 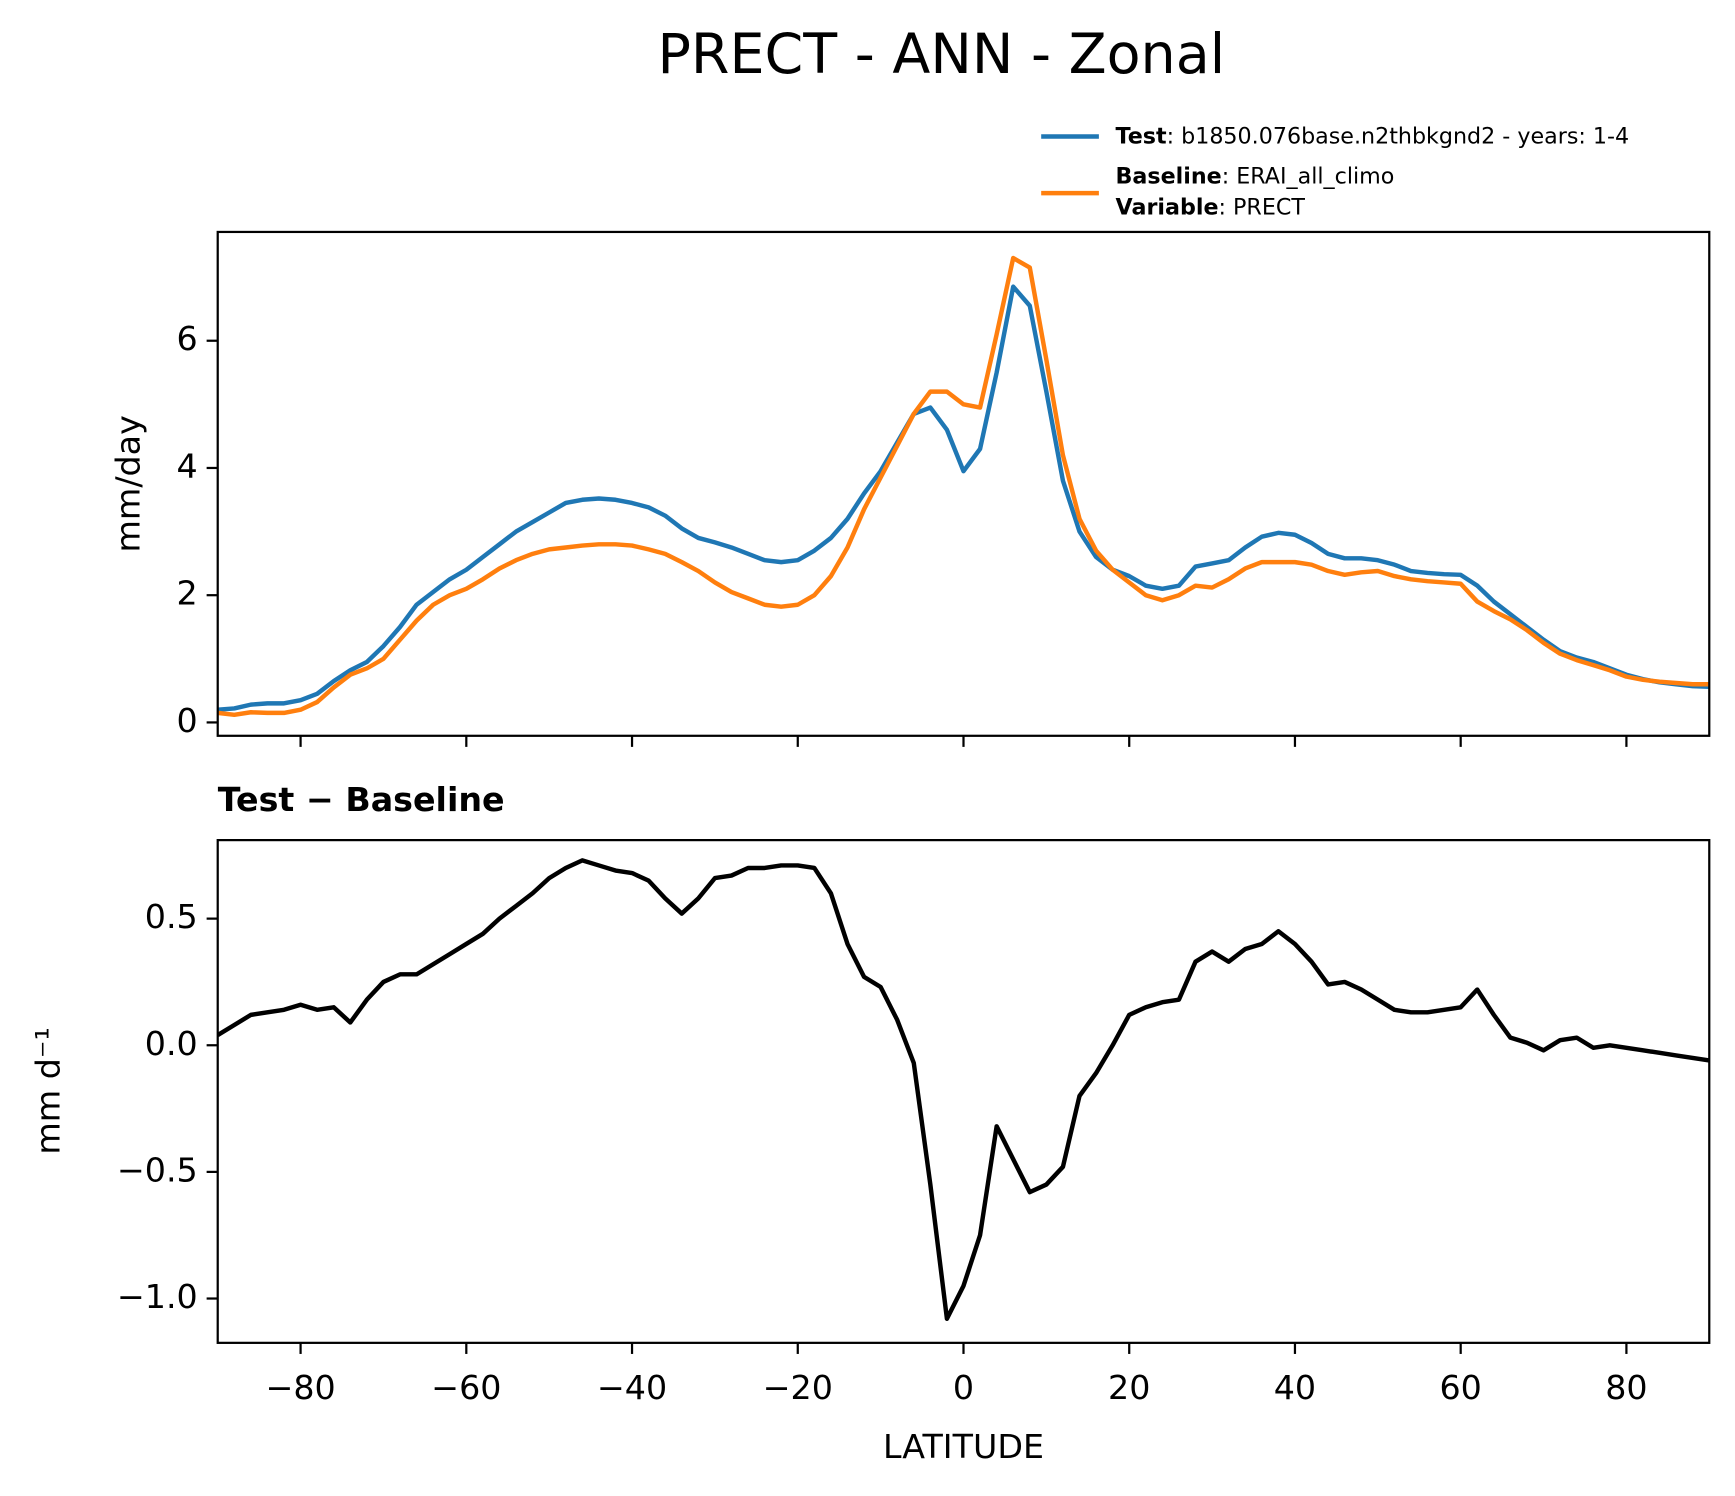 I want to click on y-tick-label: −1.0, so click(x=157, y=1296).